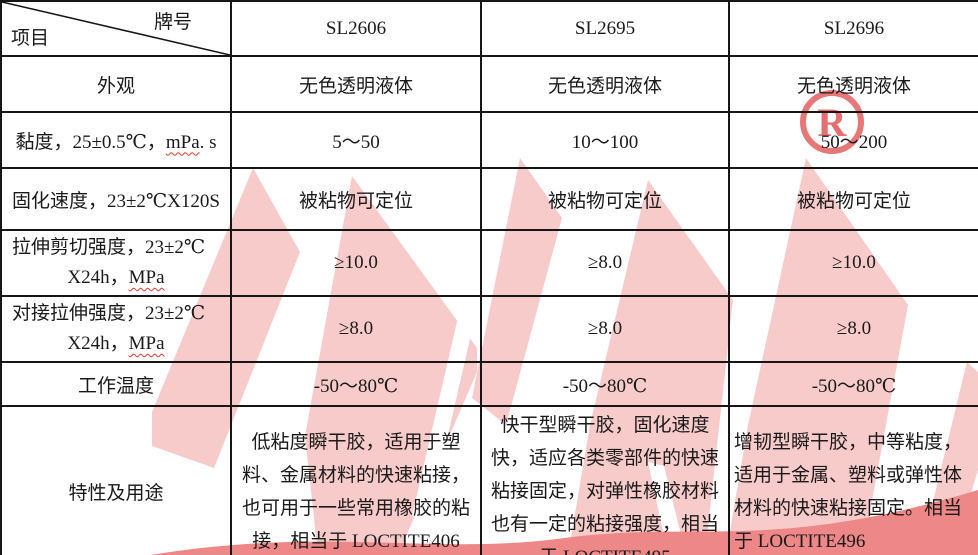 The height and width of the screenshot is (555, 978). What do you see at coordinates (356, 384) in the screenshot?
I see `cell-temp-1: -50～80℃` at bounding box center [356, 384].